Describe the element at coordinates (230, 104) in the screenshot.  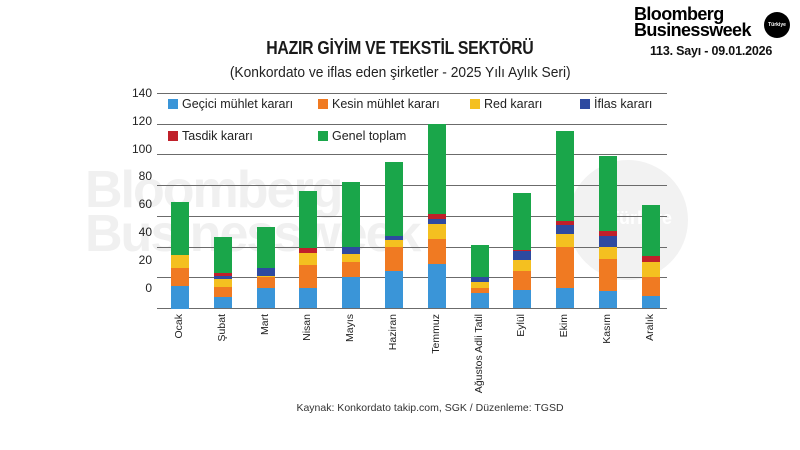
I see `legend-item: Geçici mühlet kararı` at that location.